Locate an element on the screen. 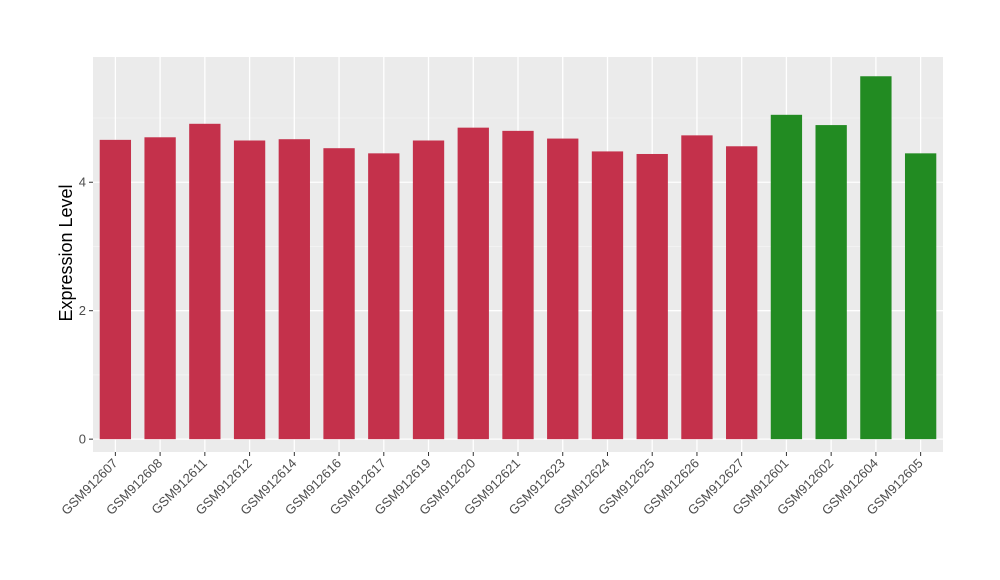  bar-gsm912616 is located at coordinates (339, 294).